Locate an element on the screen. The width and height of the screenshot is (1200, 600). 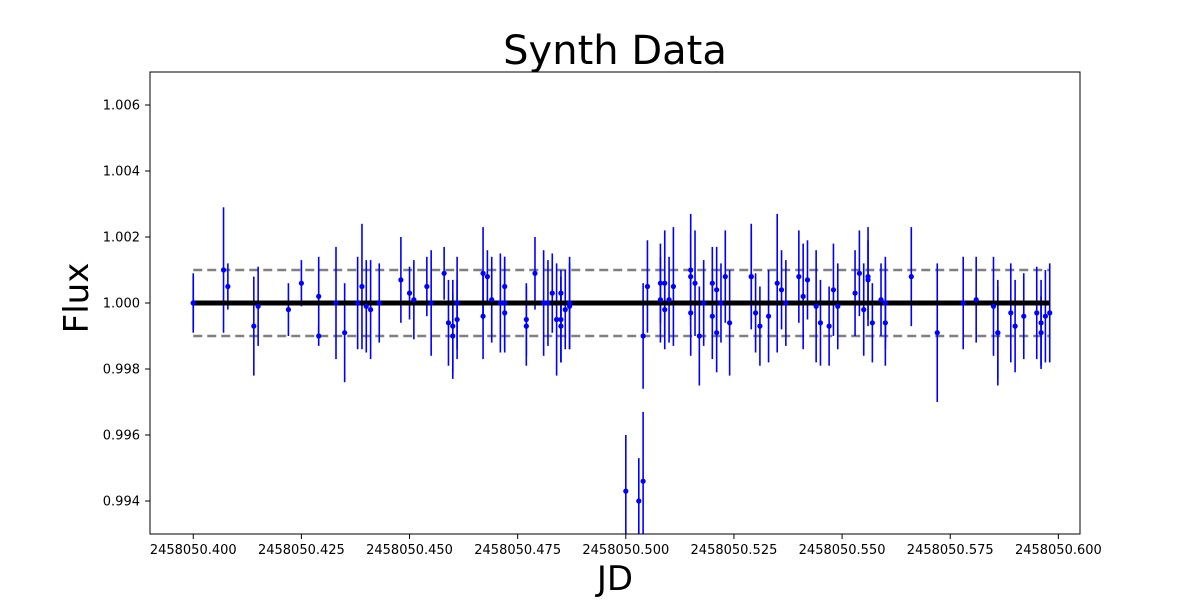
y-tick-label: 0.994 is located at coordinates (121, 502).